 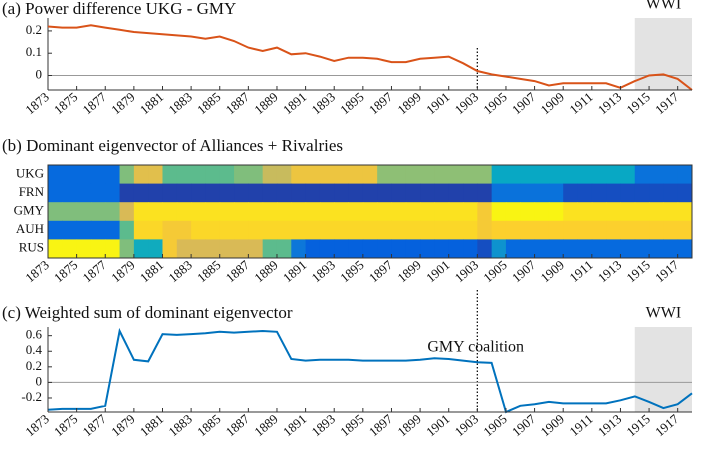 I want to click on x-tick-label: 1905, so click(x=495, y=271).